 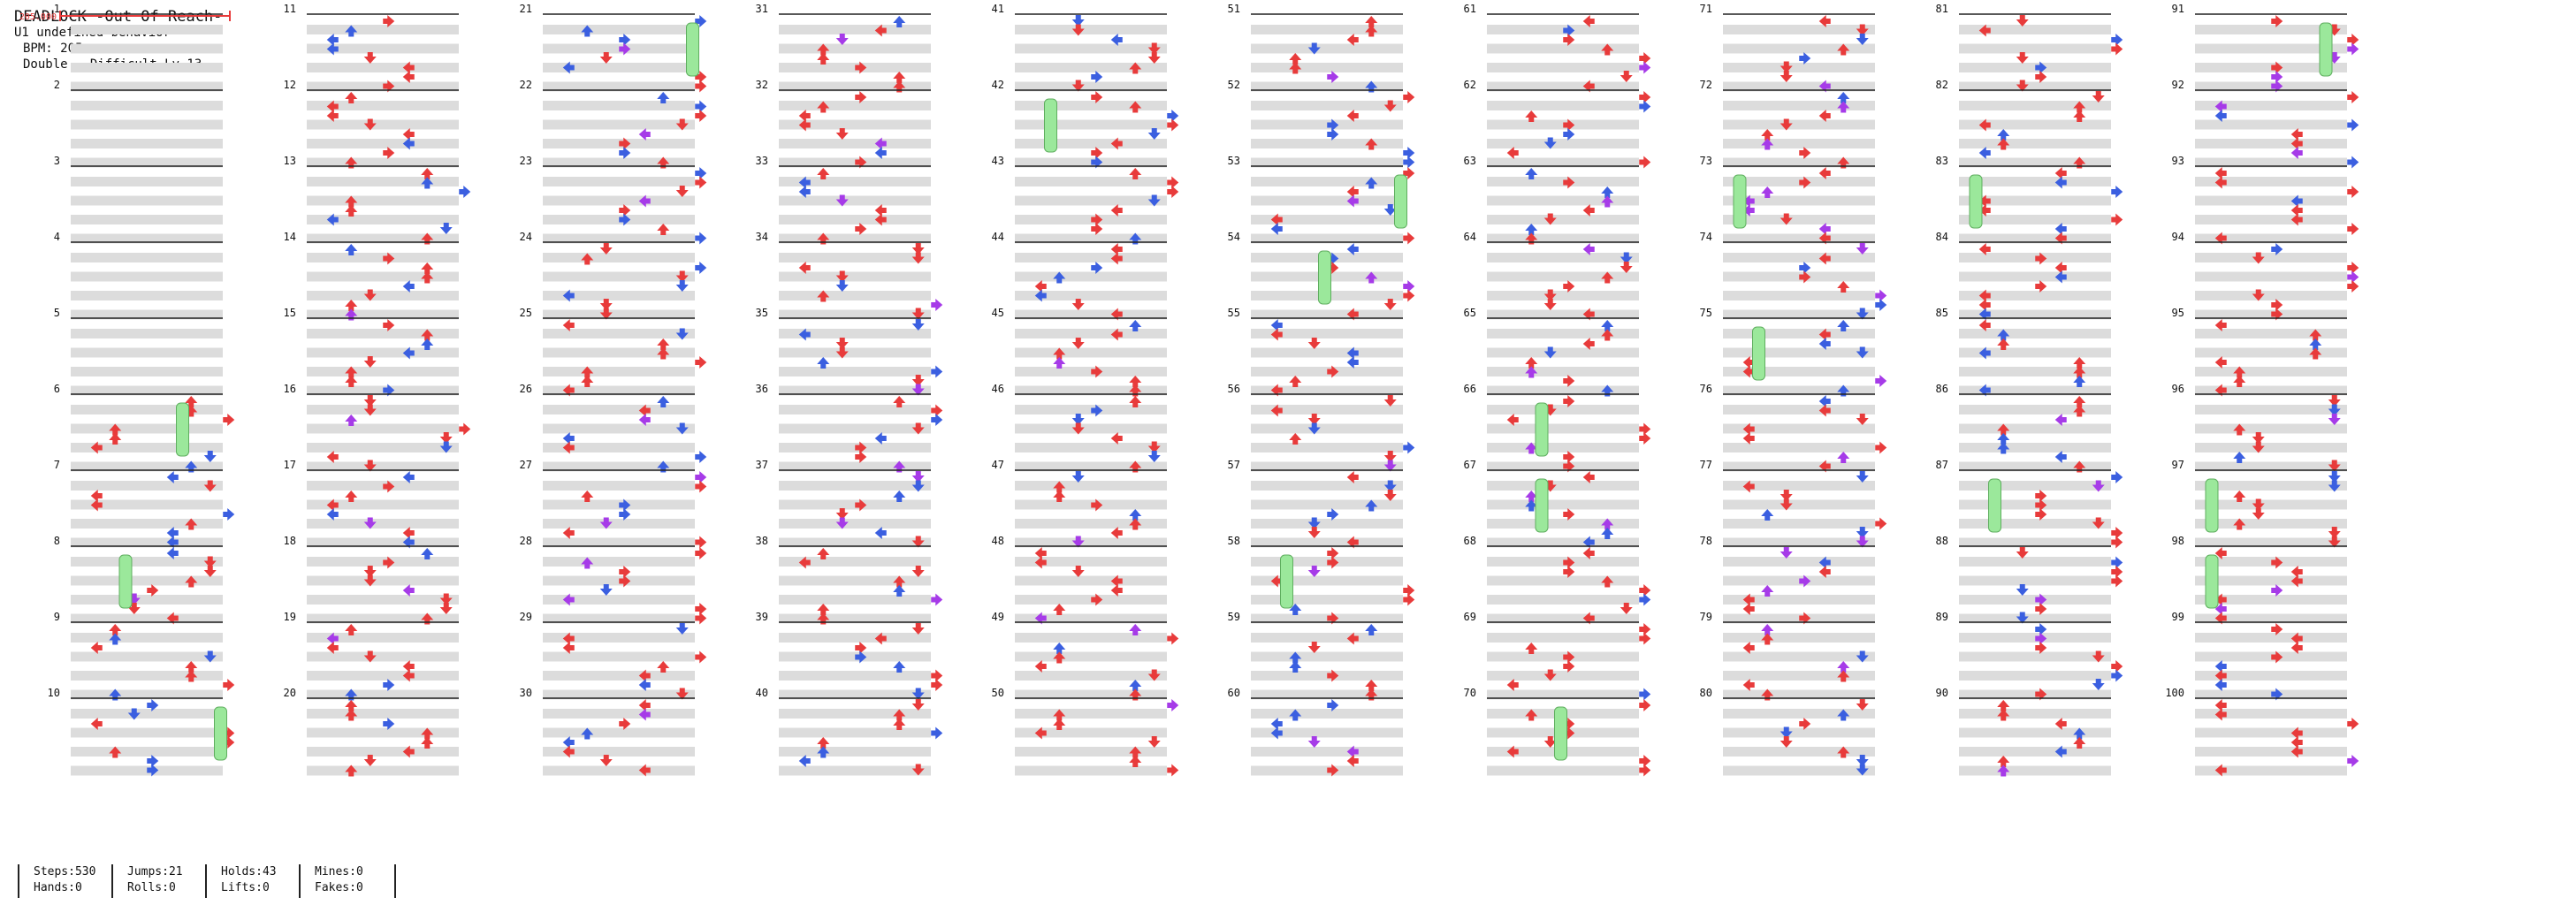 I want to click on measure-number: 43, so click(x=998, y=161).